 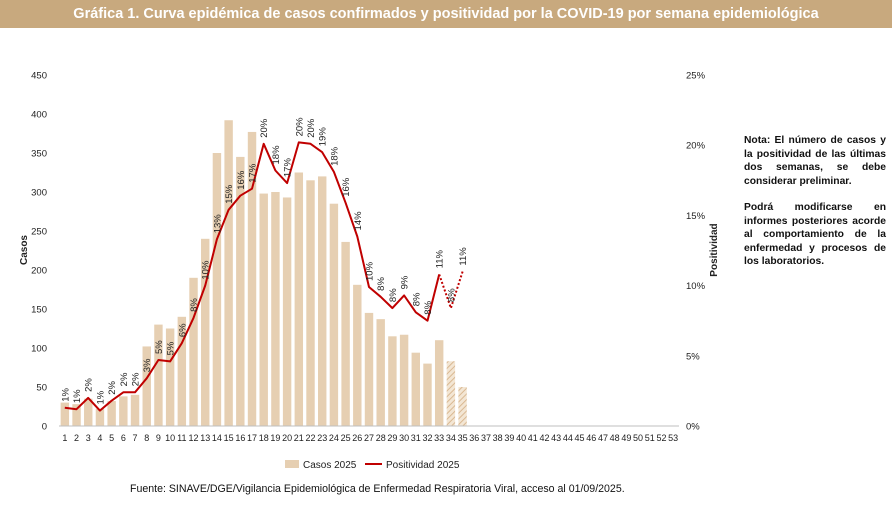 I want to click on x-tick-label: 11, so click(x=181, y=438).